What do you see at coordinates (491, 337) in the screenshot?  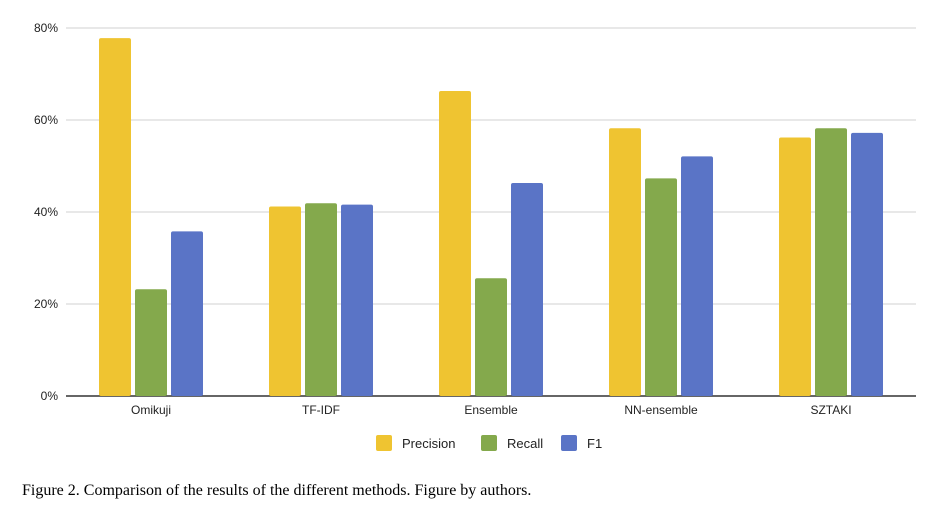 I see `bar-recall-ensemble` at bounding box center [491, 337].